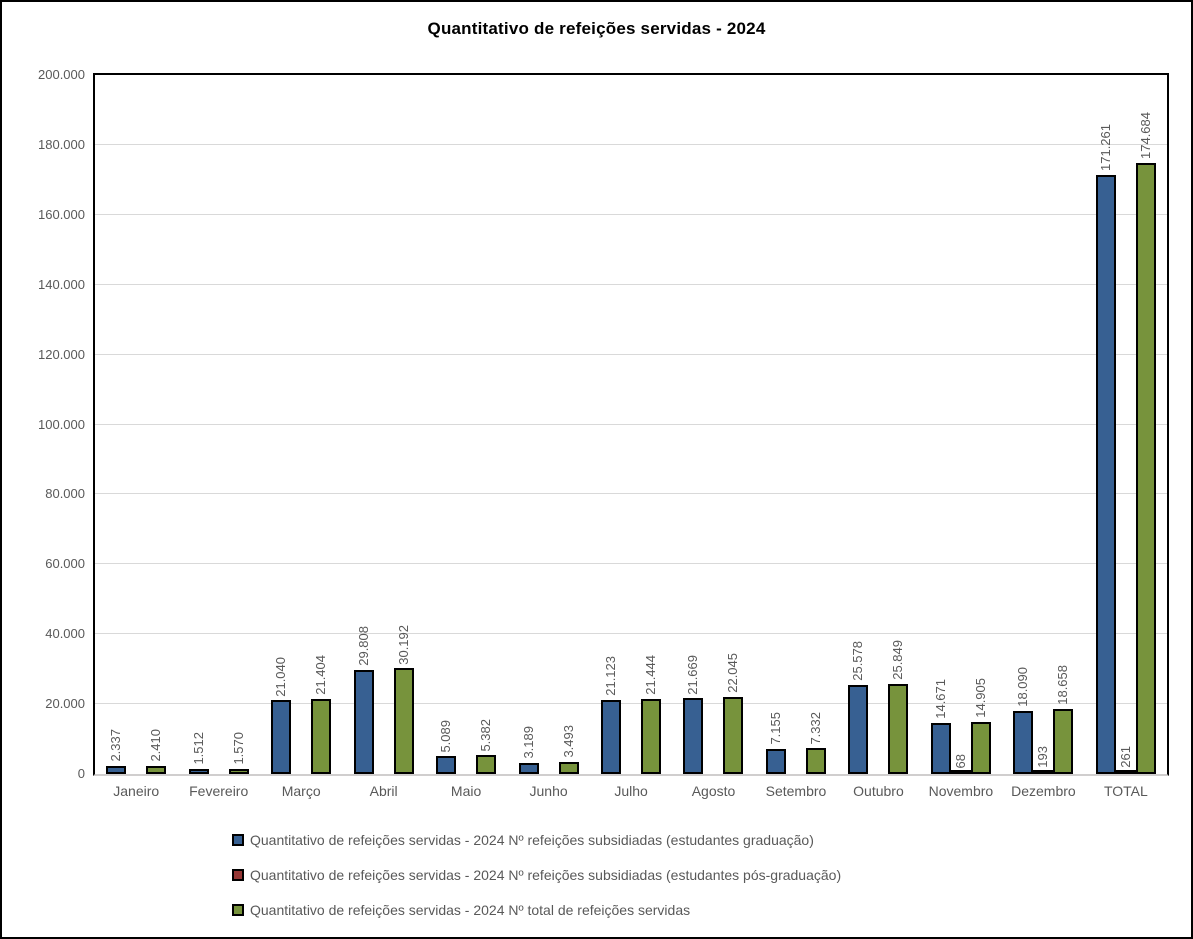 The height and width of the screenshot is (939, 1193). What do you see at coordinates (775, 728) in the screenshot?
I see `bar-label: 7.155` at bounding box center [775, 728].